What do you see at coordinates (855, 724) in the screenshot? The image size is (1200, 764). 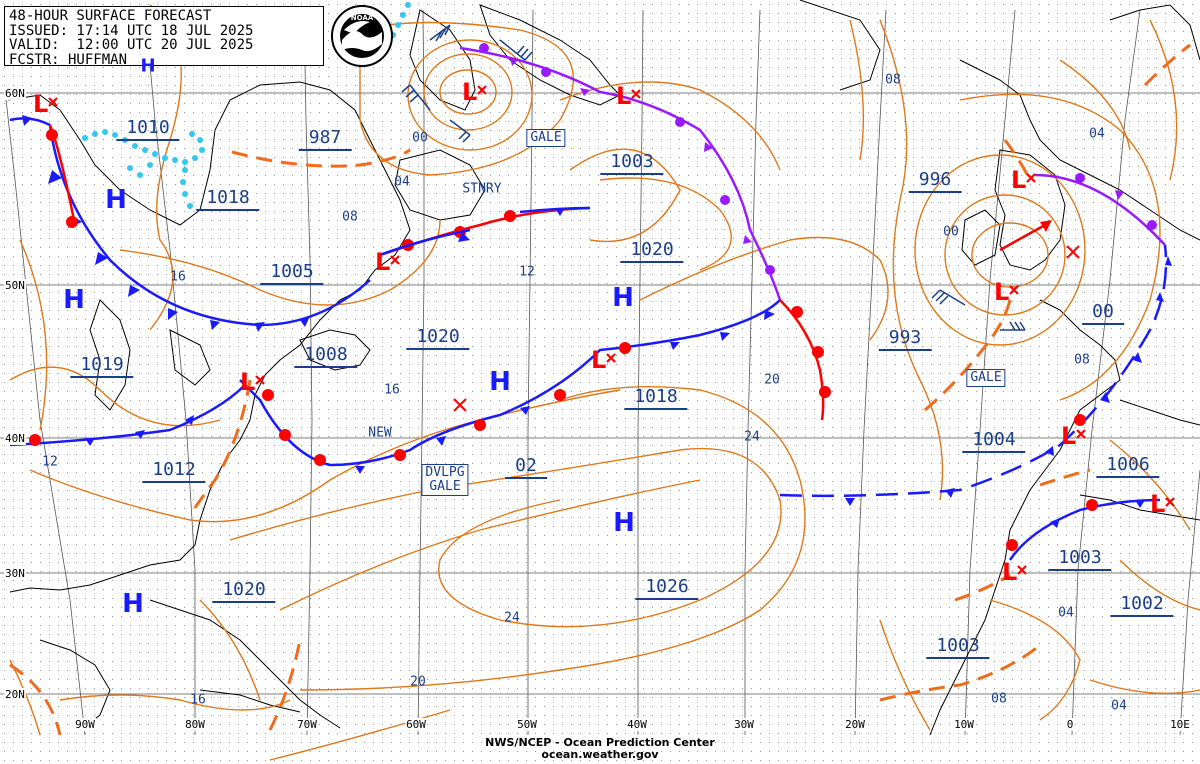 I see `lon-label: 20W` at bounding box center [855, 724].